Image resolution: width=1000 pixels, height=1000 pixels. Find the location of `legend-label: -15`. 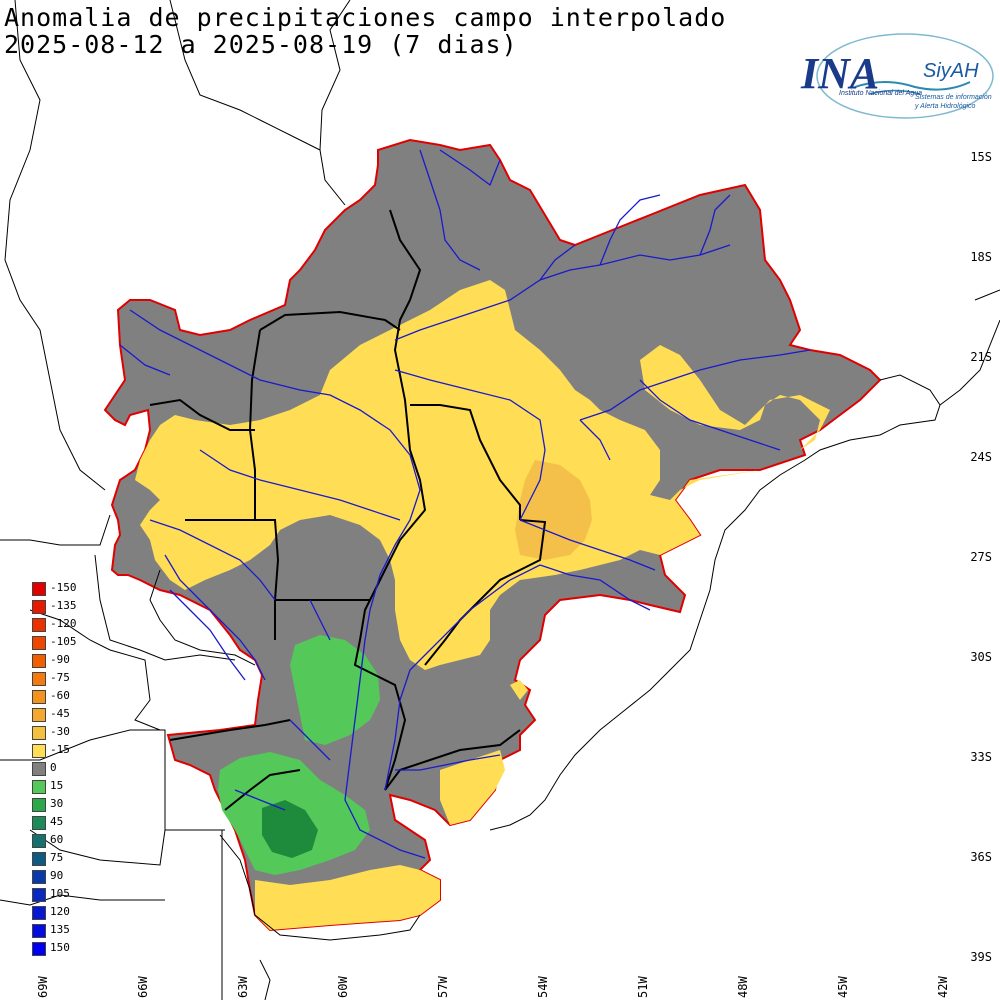

legend-label: -15 is located at coordinates (60, 749).